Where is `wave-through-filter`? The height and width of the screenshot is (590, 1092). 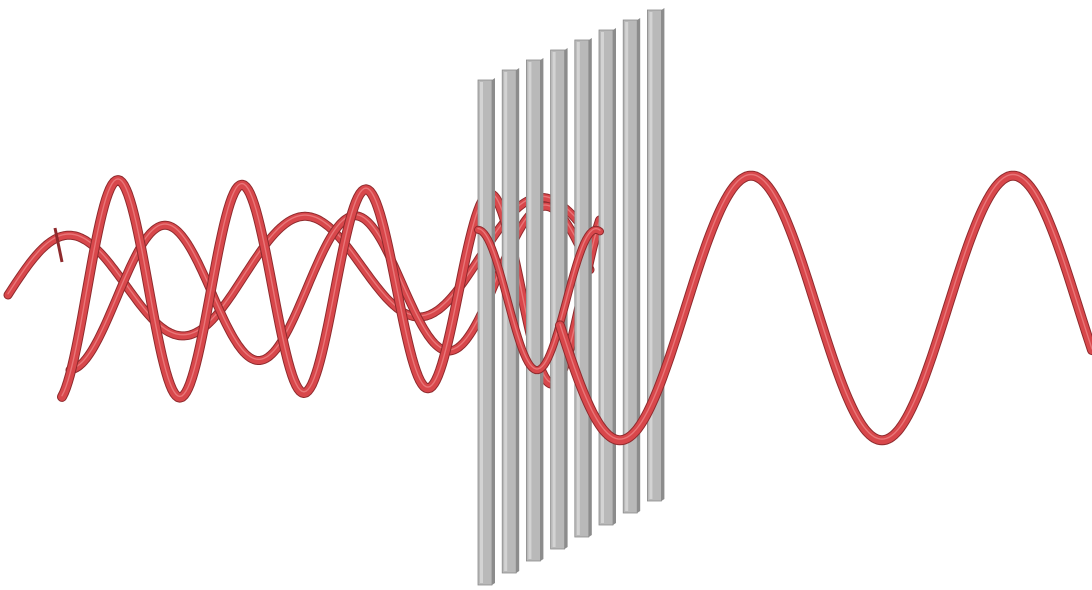 wave-through-filter is located at coordinates (539, 300).